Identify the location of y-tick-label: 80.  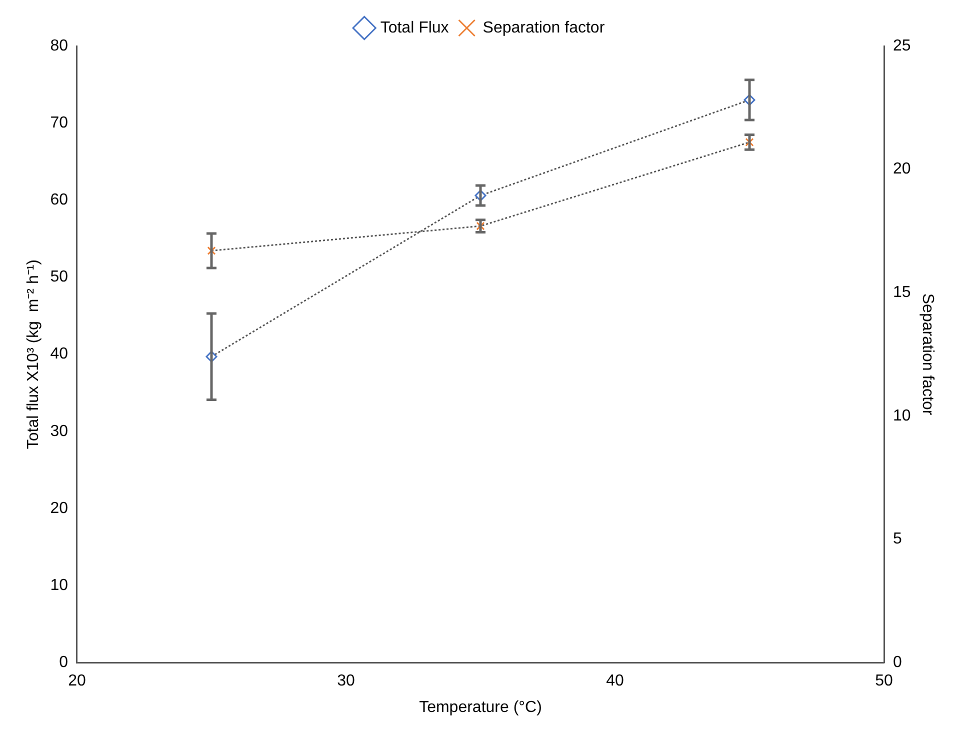
(59, 45).